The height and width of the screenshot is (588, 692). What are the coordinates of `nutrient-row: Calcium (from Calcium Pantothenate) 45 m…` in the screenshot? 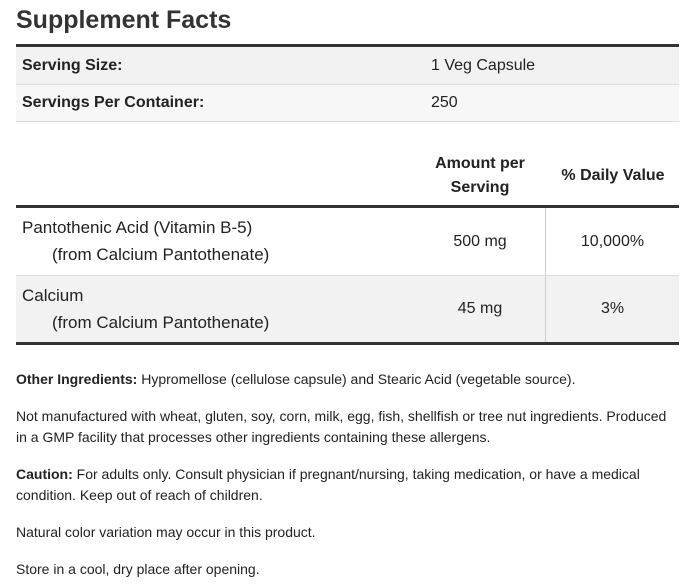 It's located at (347, 309).